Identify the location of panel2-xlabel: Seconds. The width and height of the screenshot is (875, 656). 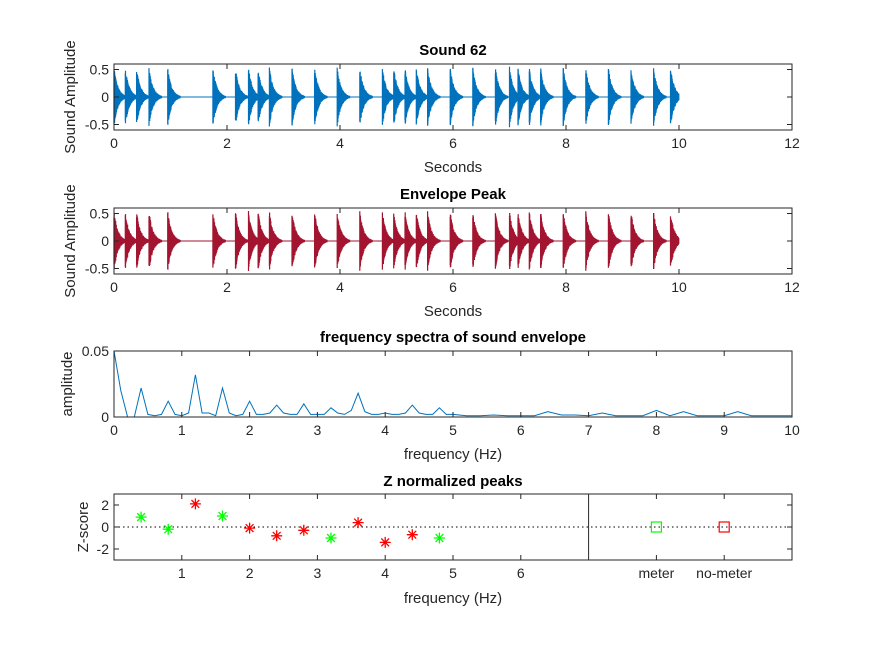
(453, 311).